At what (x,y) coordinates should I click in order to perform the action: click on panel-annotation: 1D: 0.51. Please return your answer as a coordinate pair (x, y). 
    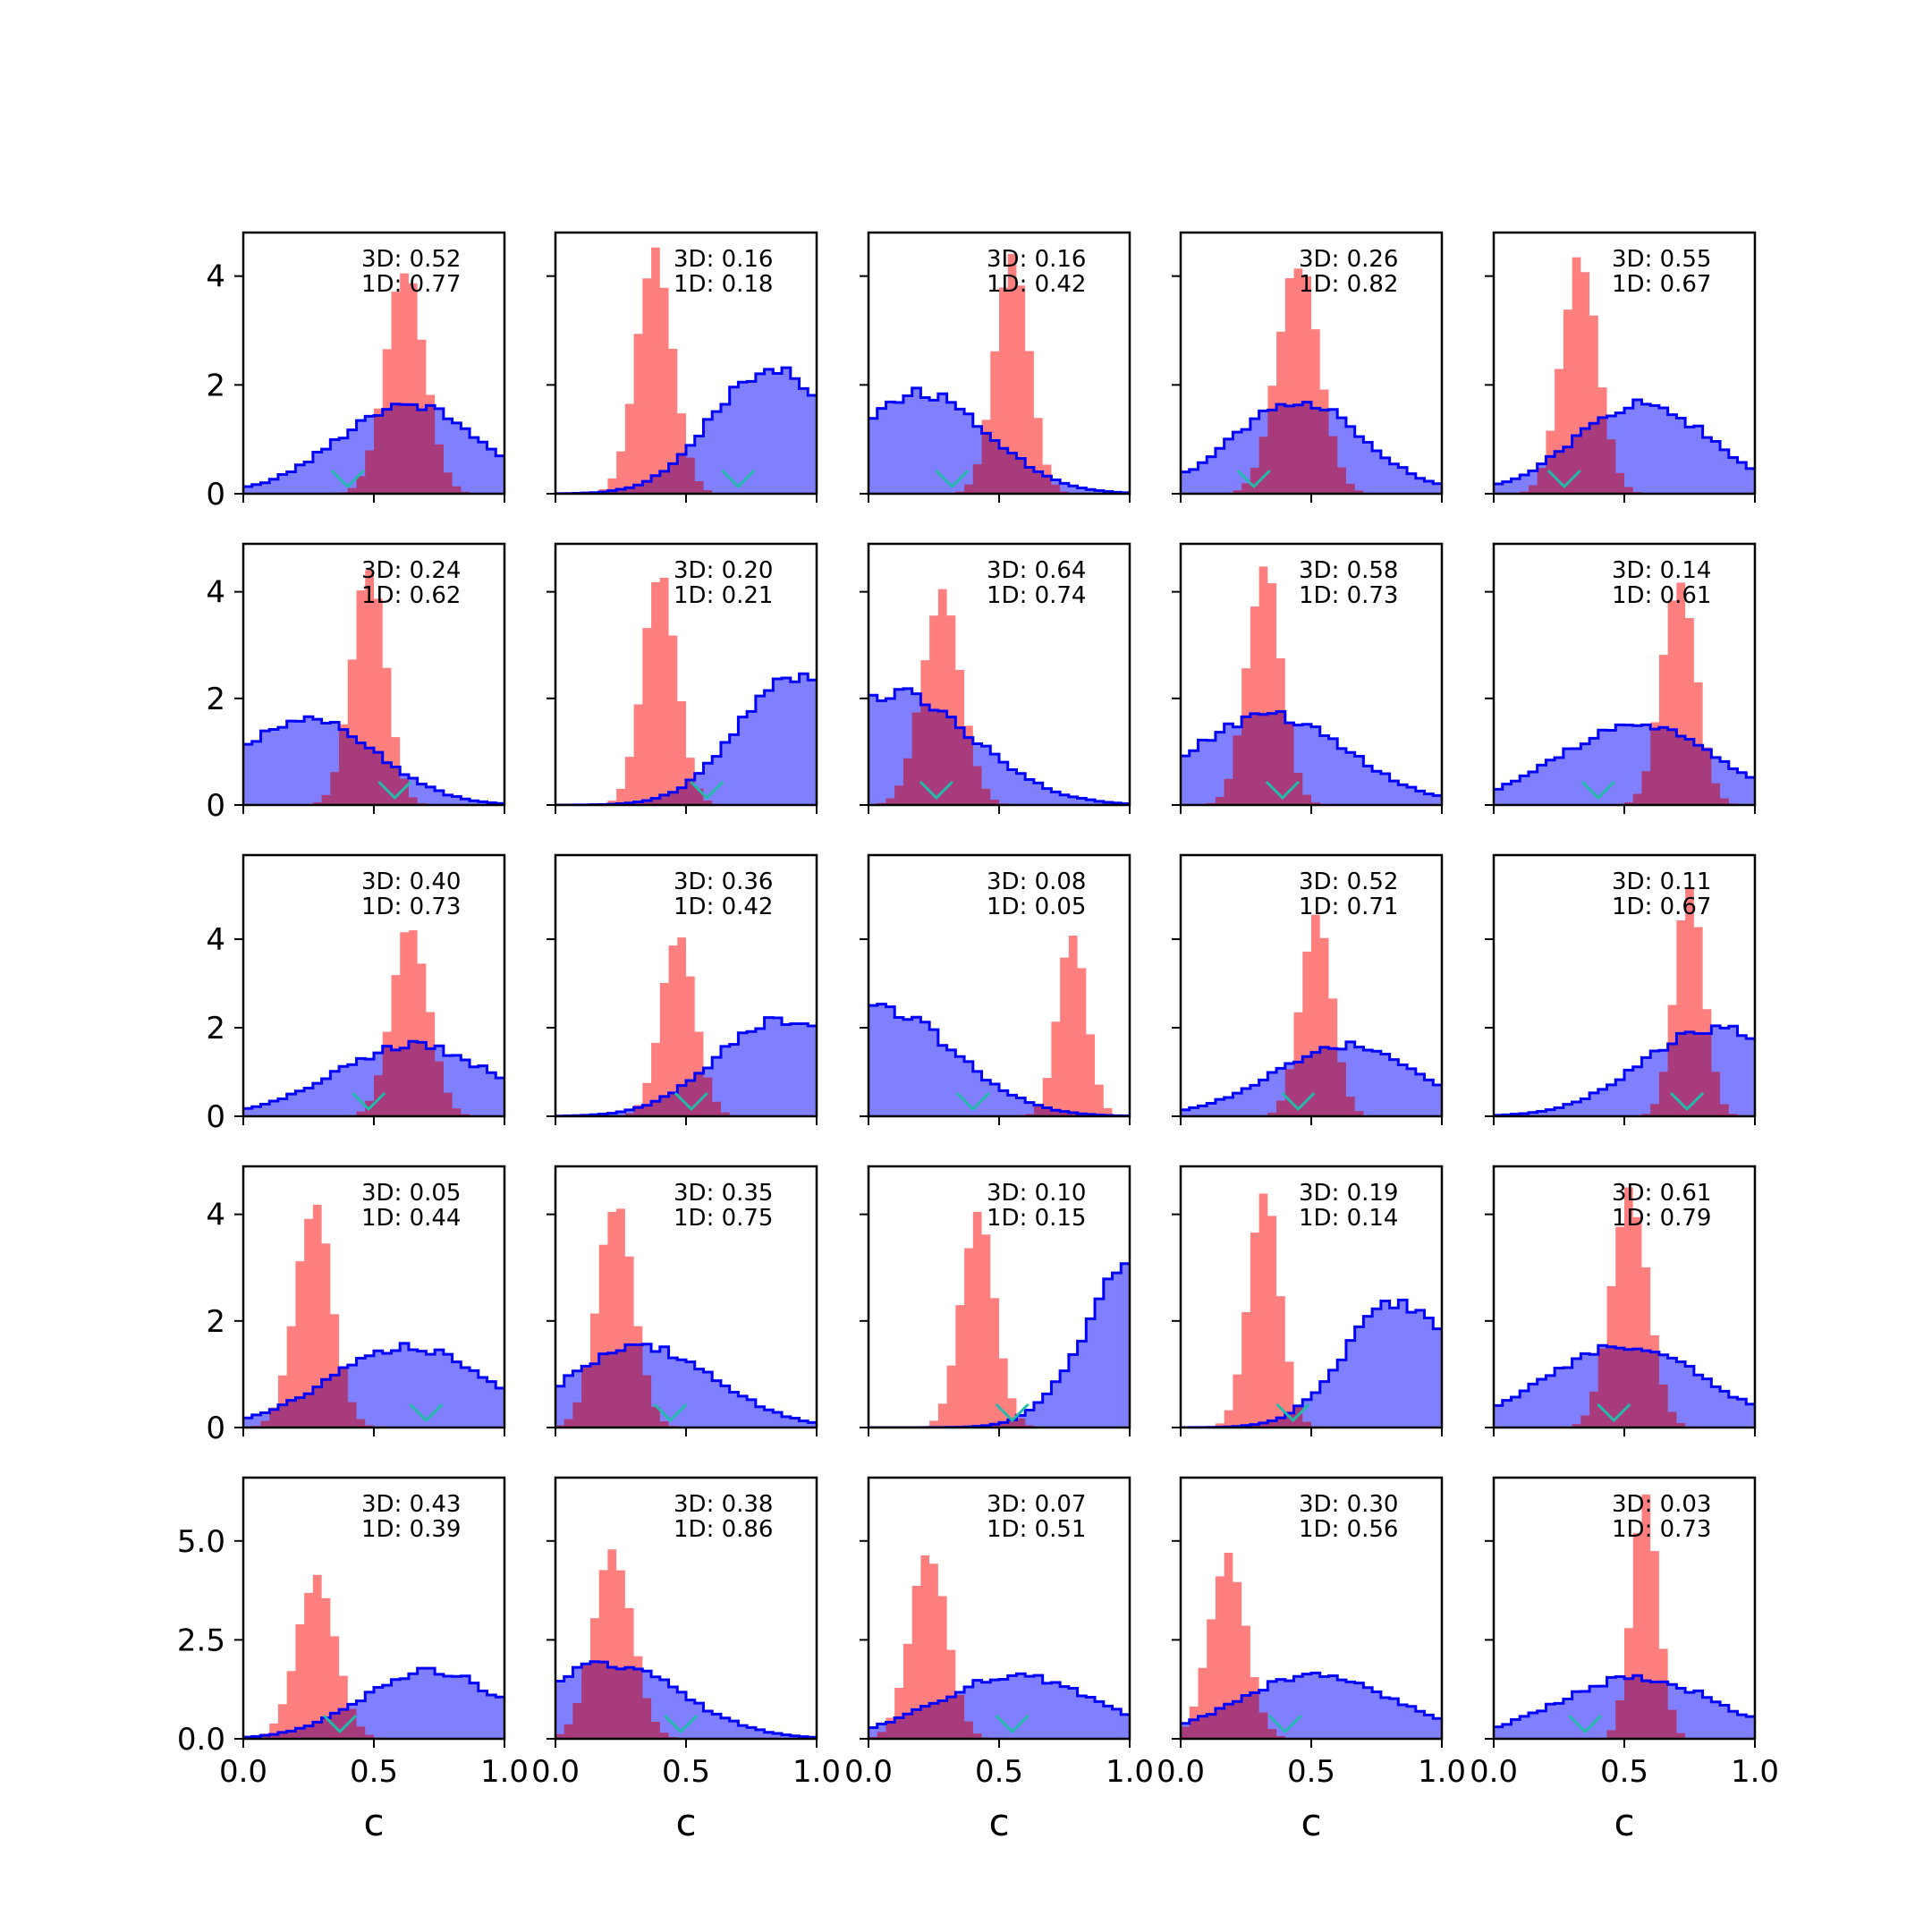
    Looking at the image, I should click on (1036, 1529).